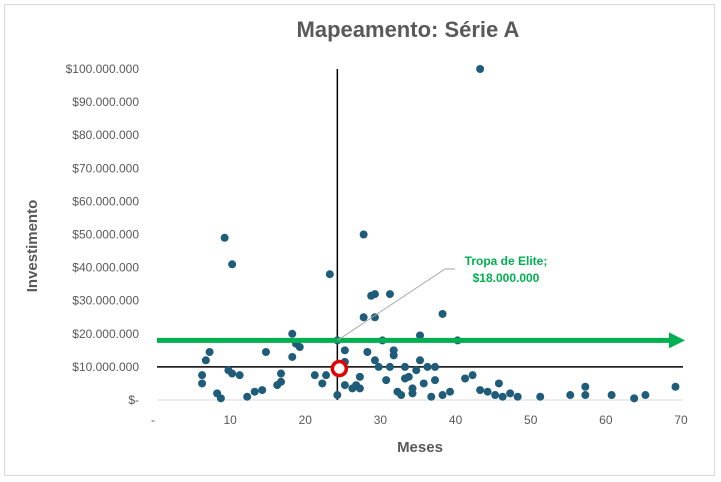 This screenshot has width=721, height=482. I want to click on y-tick-label: $40.000.000, so click(105, 268).